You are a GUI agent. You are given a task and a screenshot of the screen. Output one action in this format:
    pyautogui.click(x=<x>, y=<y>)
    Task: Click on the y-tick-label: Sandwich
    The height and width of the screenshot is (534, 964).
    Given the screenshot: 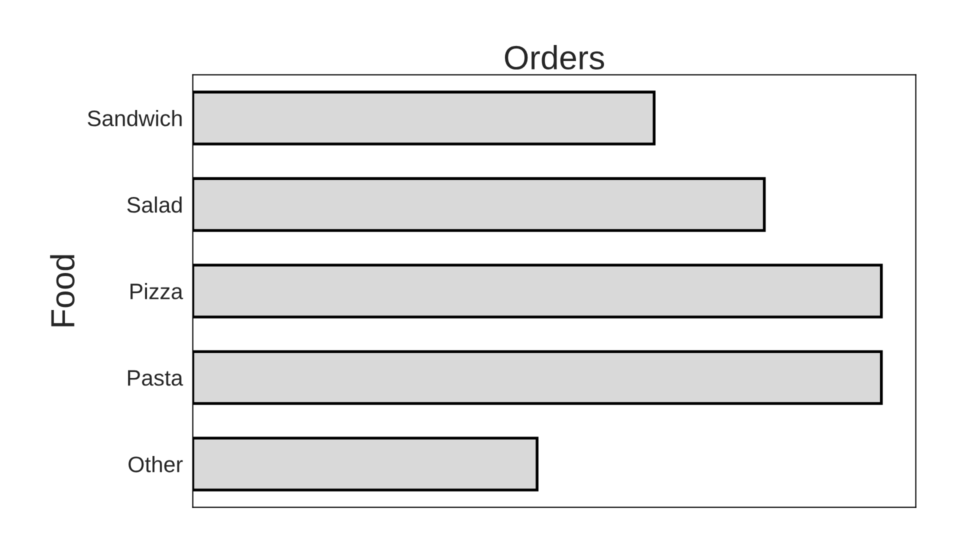 What is the action you would take?
    pyautogui.click(x=135, y=118)
    